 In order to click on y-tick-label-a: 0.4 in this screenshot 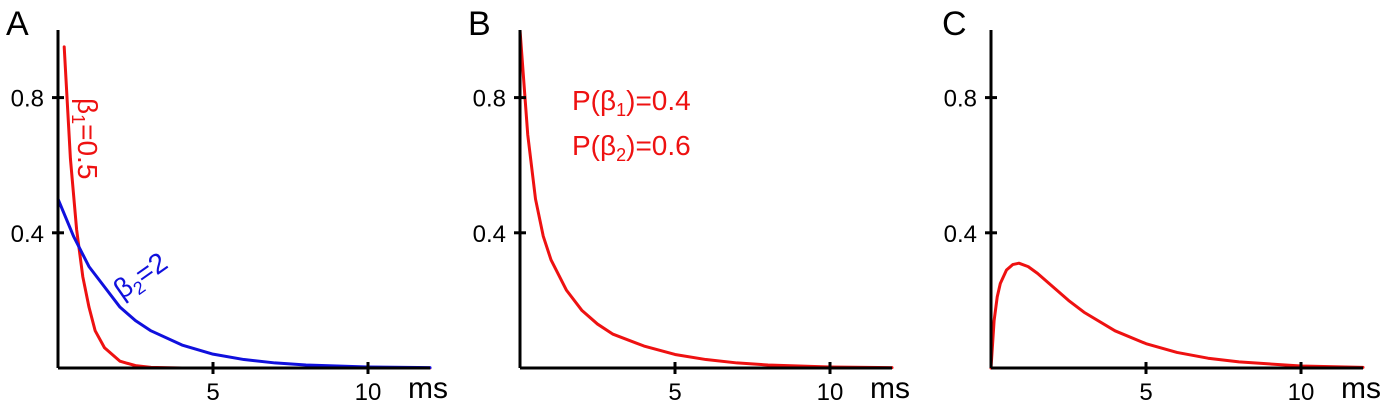, I will do `click(27, 234)`.